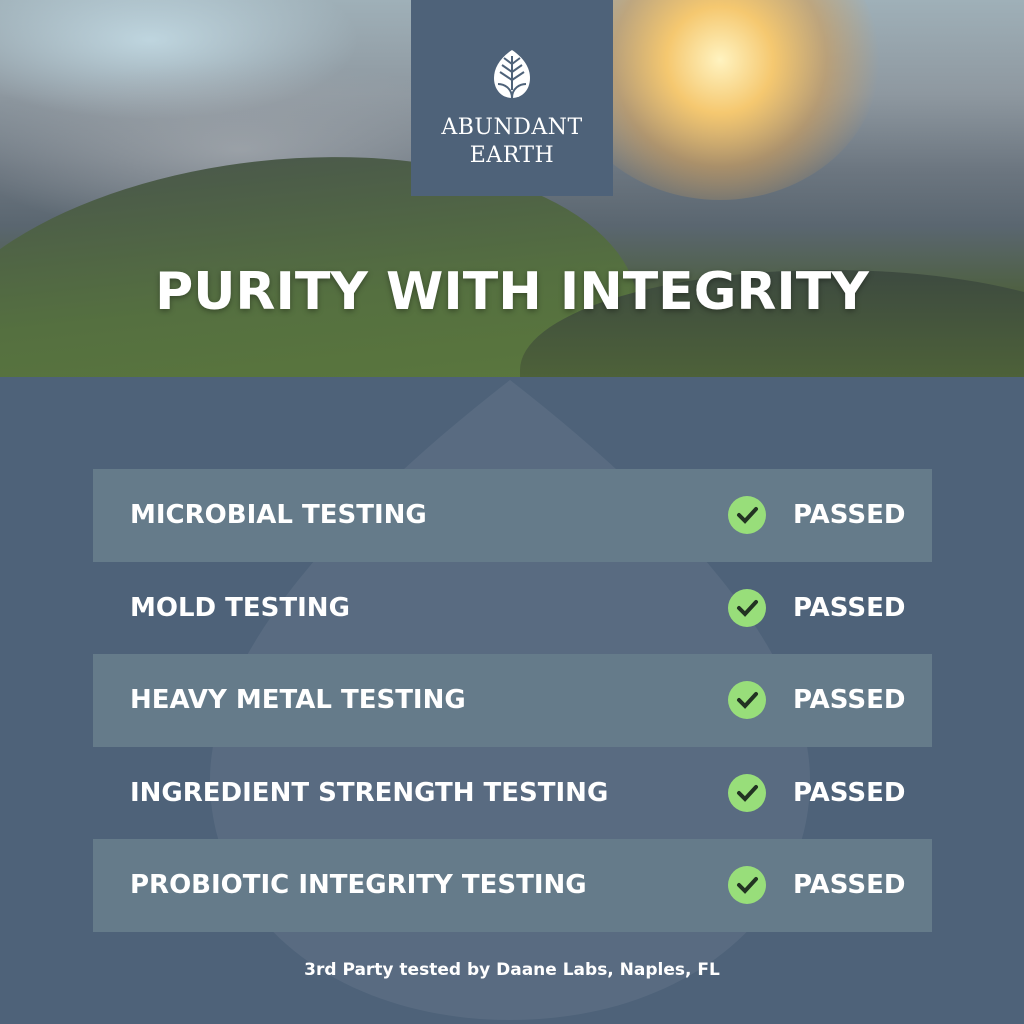  What do you see at coordinates (298, 700) in the screenshot?
I see `test-label: HEAVY METAL TESTING` at bounding box center [298, 700].